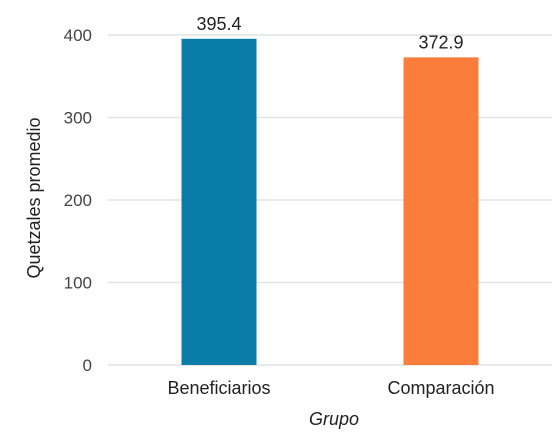 The image size is (556, 440). What do you see at coordinates (330, 388) in the screenshot?
I see `x-axis-ticks: Beneficiarios Comparación` at bounding box center [330, 388].